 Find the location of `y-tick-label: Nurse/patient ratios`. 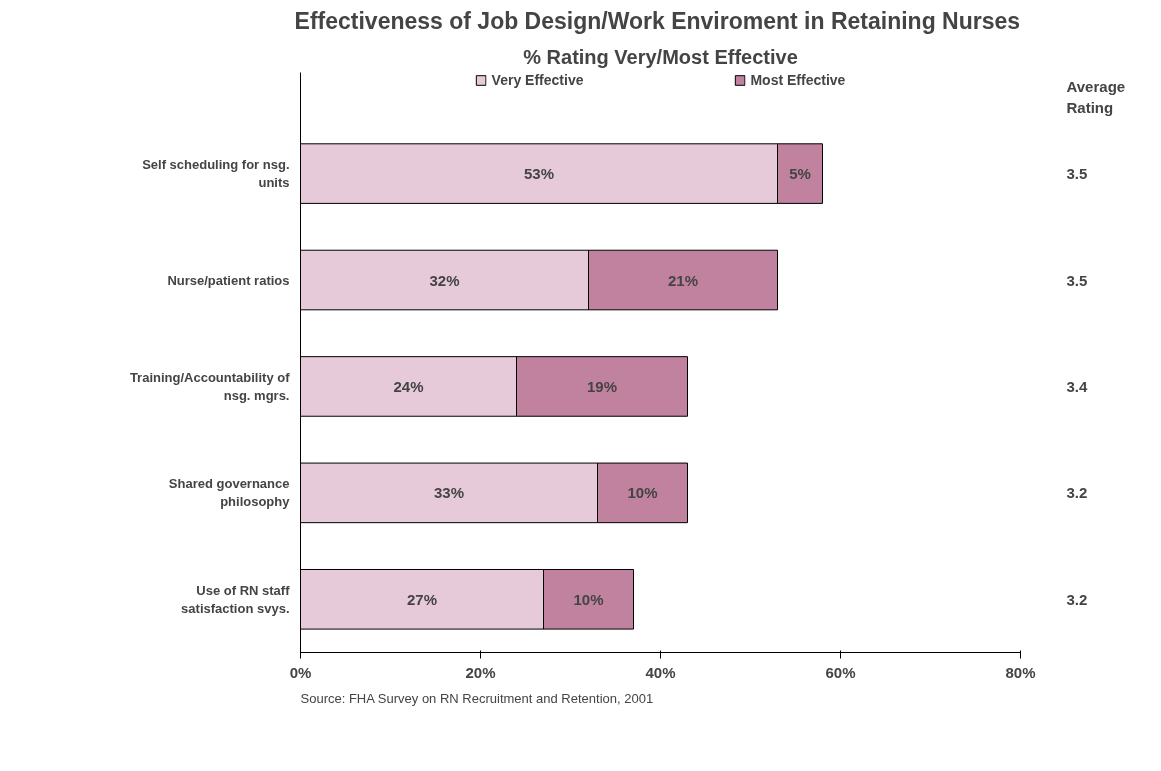

y-tick-label: Nurse/patient ratios is located at coordinates (228, 280).